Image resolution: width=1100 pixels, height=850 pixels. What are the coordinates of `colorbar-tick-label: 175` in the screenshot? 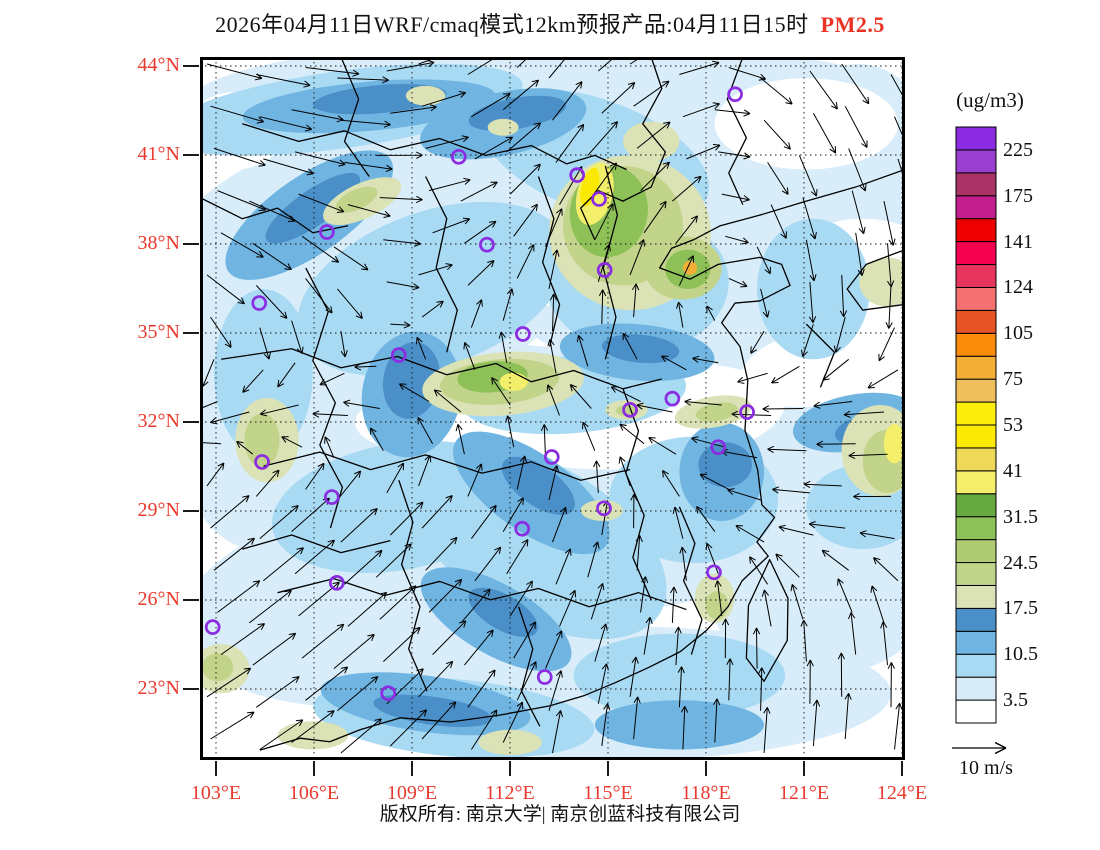 It's located at (1018, 195).